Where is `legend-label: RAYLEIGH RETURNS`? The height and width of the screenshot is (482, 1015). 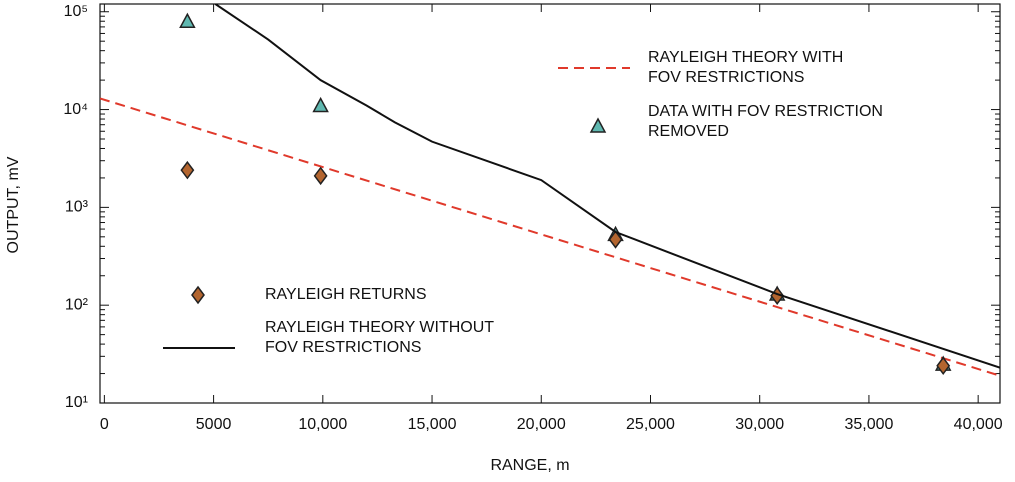 legend-label: RAYLEIGH RETURNS is located at coordinates (346, 294).